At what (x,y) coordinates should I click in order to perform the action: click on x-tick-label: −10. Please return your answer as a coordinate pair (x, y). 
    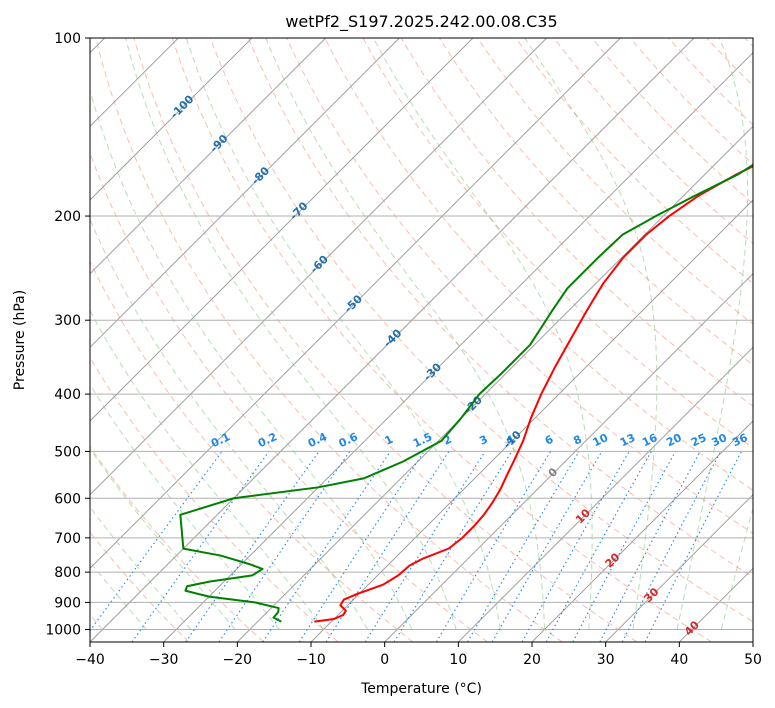
    Looking at the image, I should click on (311, 660).